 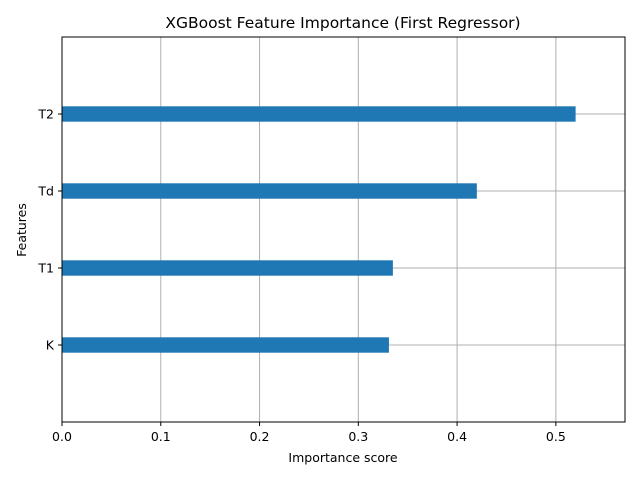 What do you see at coordinates (269, 191) in the screenshot?
I see `bar-td` at bounding box center [269, 191].